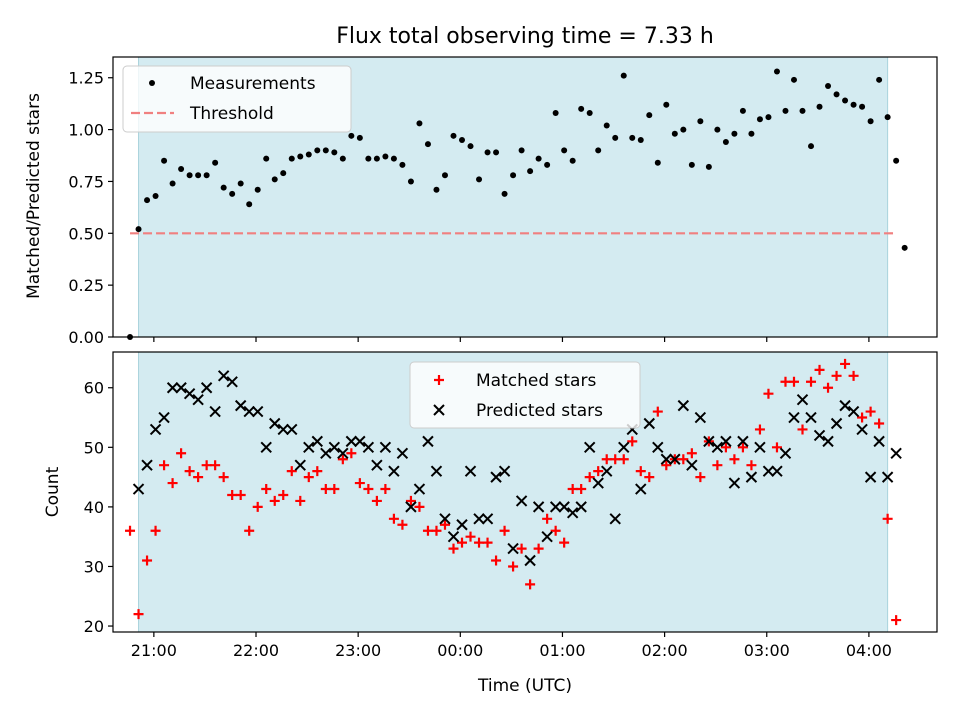 The image size is (960, 720). What do you see at coordinates (94, 626) in the screenshot?
I see `bottom-y-tick-label: 20` at bounding box center [94, 626].